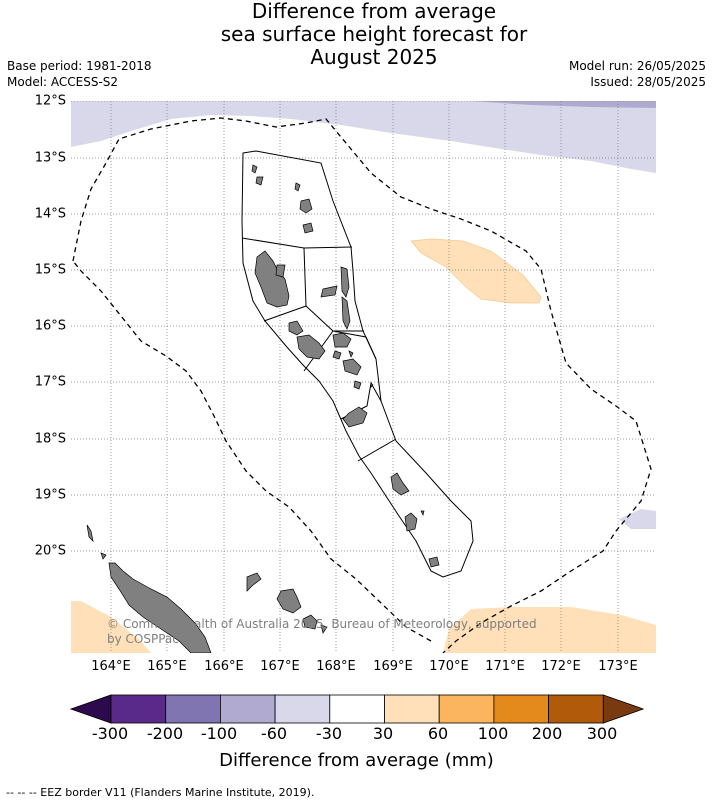  I want to click on anomaly-region-negative-north-deep, so click(563, 104).